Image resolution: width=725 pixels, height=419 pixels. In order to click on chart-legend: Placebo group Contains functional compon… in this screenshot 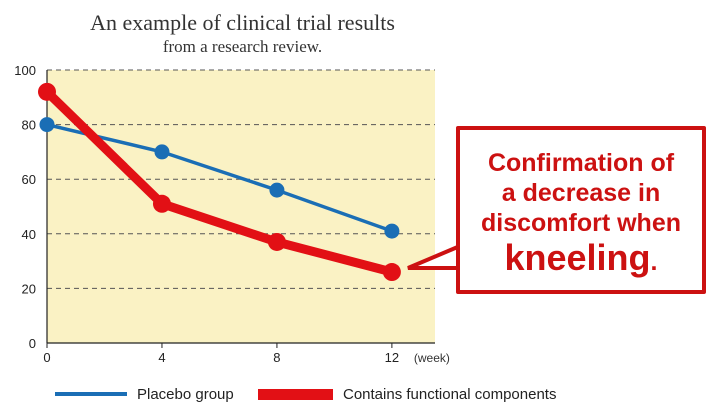, I will do `click(362, 394)`.